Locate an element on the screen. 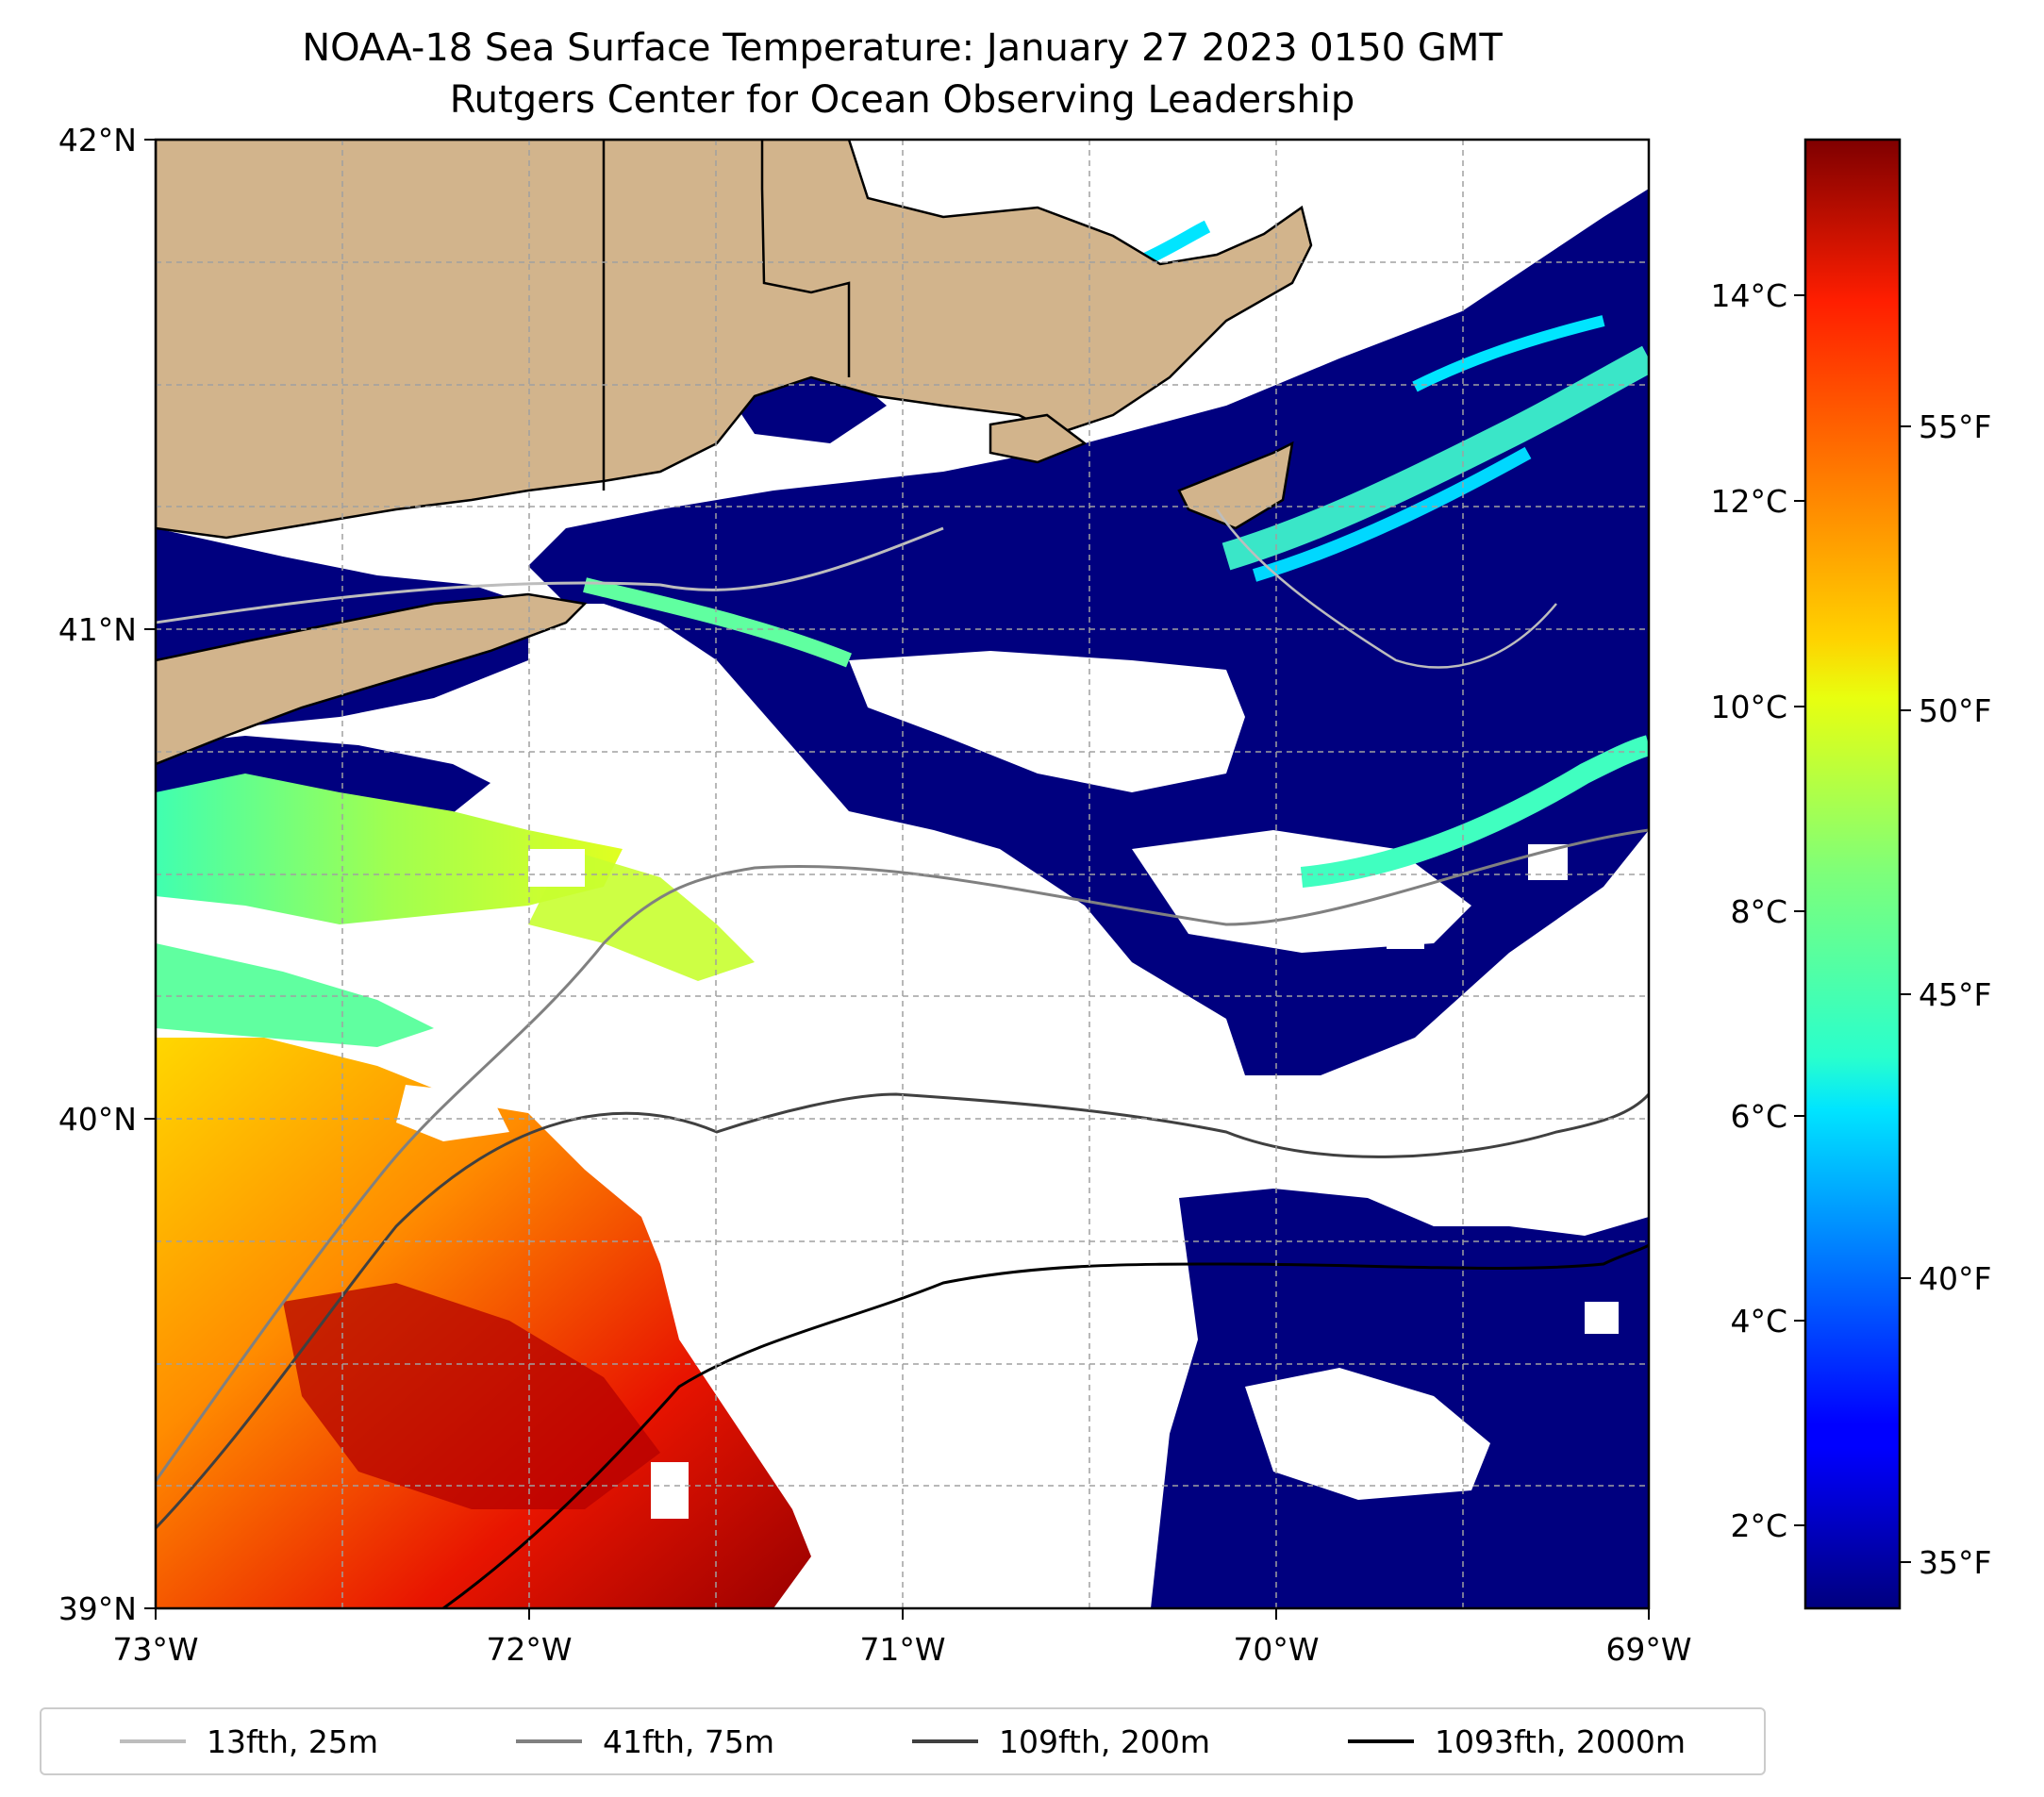 The height and width of the screenshot is (1797, 2044). fahrenheit-tick-label: 40°F is located at coordinates (1955, 1278).